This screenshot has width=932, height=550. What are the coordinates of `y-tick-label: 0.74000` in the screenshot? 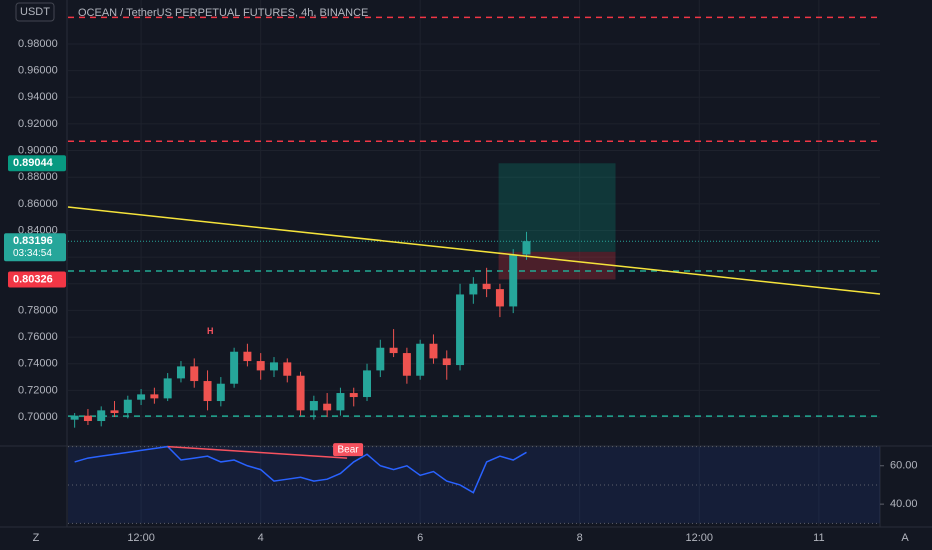 It's located at (38, 364).